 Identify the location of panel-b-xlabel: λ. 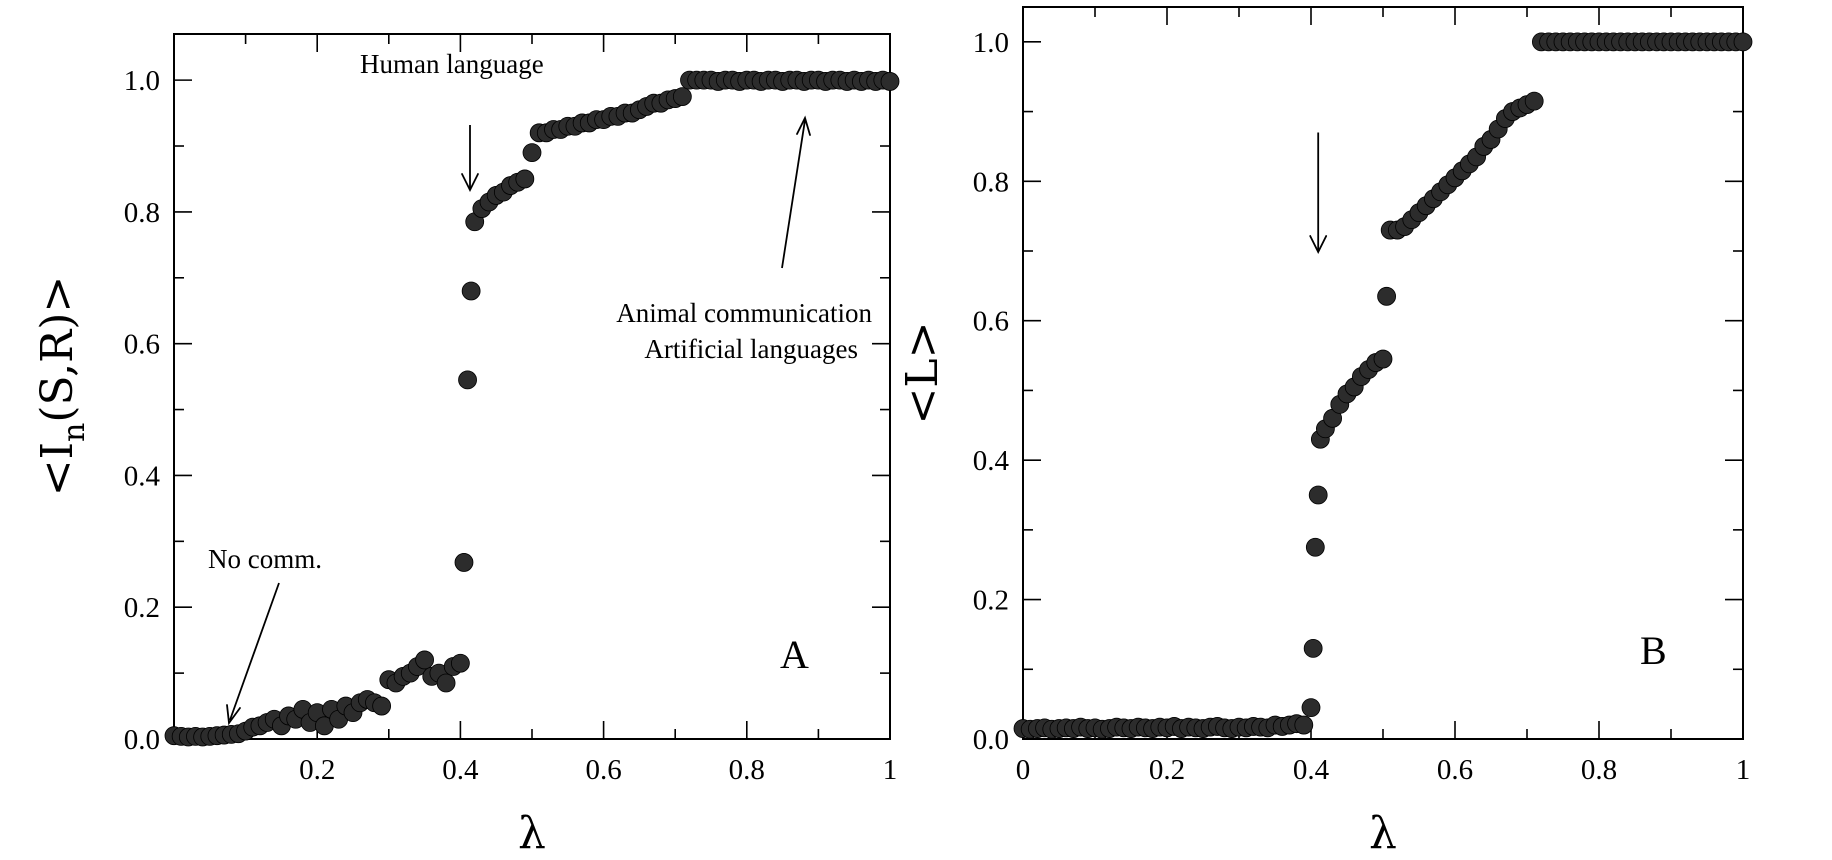
(1383, 833).